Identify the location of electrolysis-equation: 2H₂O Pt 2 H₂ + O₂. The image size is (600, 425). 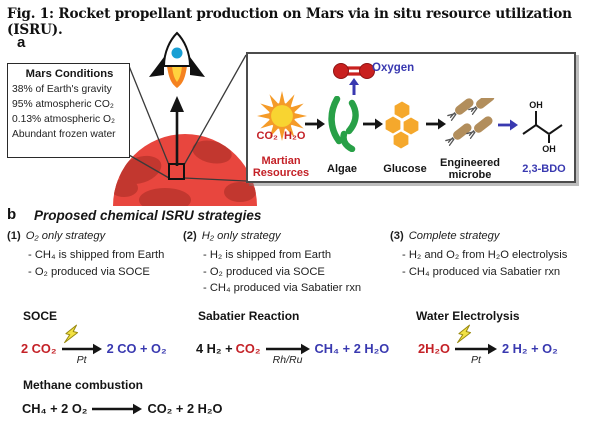
(488, 345).